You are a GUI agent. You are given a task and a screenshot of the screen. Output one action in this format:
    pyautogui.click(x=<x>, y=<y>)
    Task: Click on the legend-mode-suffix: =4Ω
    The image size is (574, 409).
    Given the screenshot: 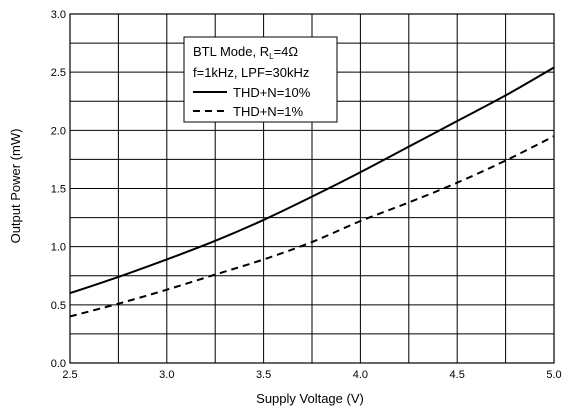 What is the action you would take?
    pyautogui.click(x=286, y=51)
    